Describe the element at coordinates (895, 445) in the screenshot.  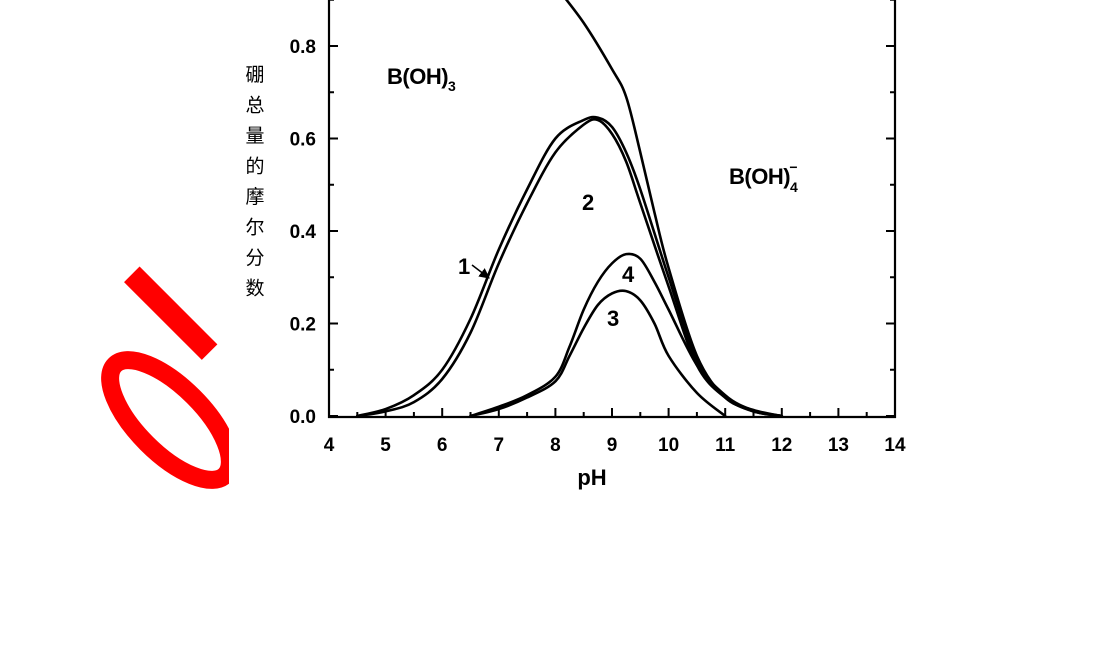
I see `x-tick-label: 14` at that location.